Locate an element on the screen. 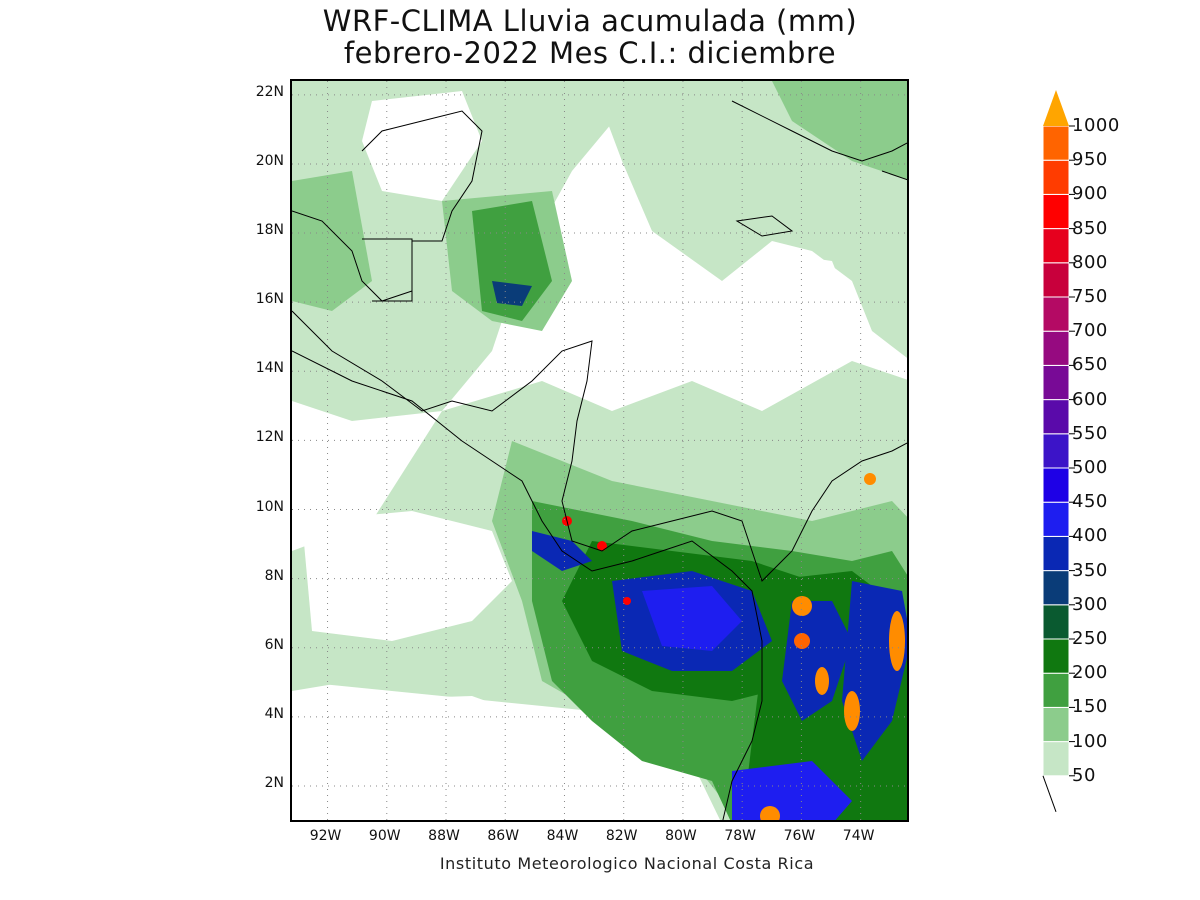  lon-tick-label: 86W is located at coordinates (503, 836).